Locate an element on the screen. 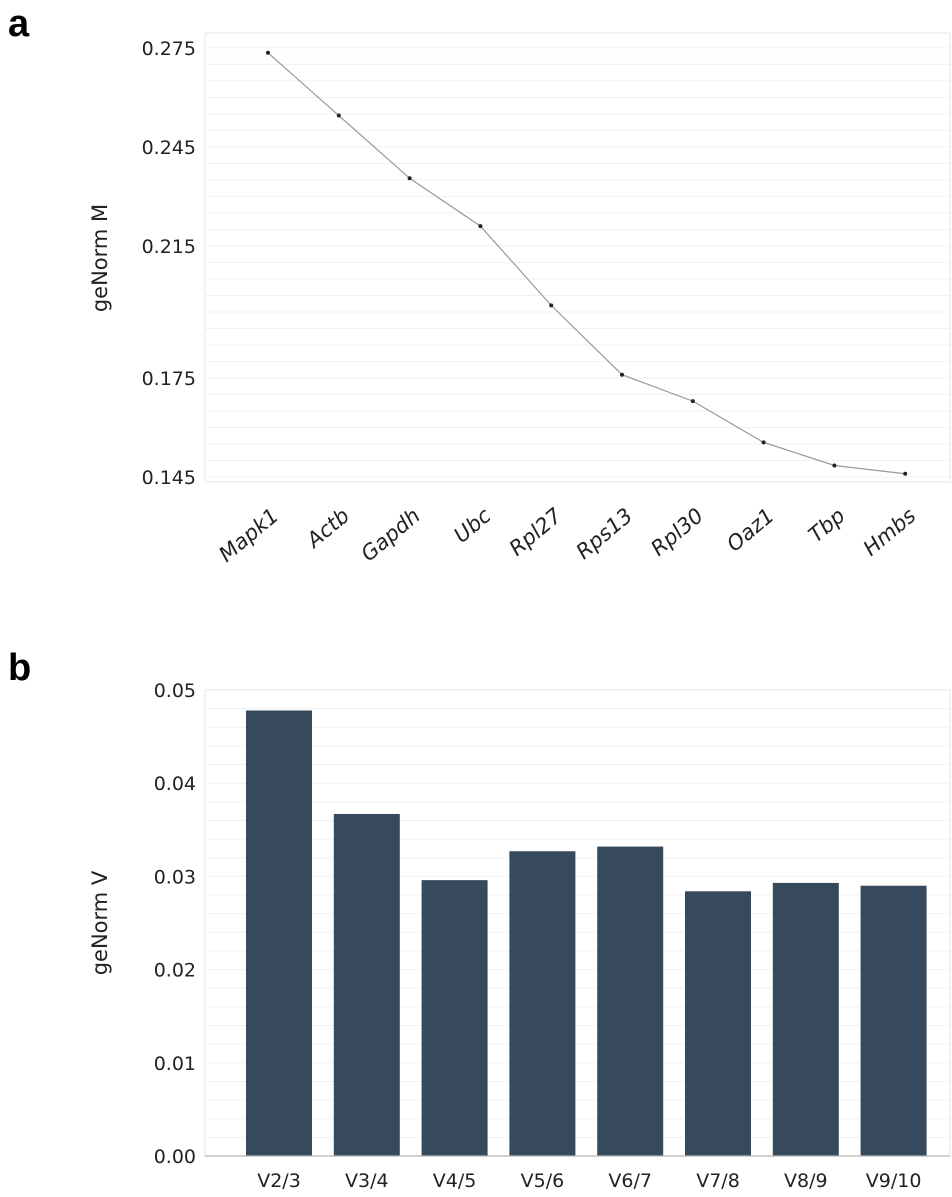 The height and width of the screenshot is (1197, 952). panel-b-x-ticks: V2/3 V3/4 V4/5 V5/6 V6/7 V7/8 V8/9 V9/10 is located at coordinates (589, 1181).